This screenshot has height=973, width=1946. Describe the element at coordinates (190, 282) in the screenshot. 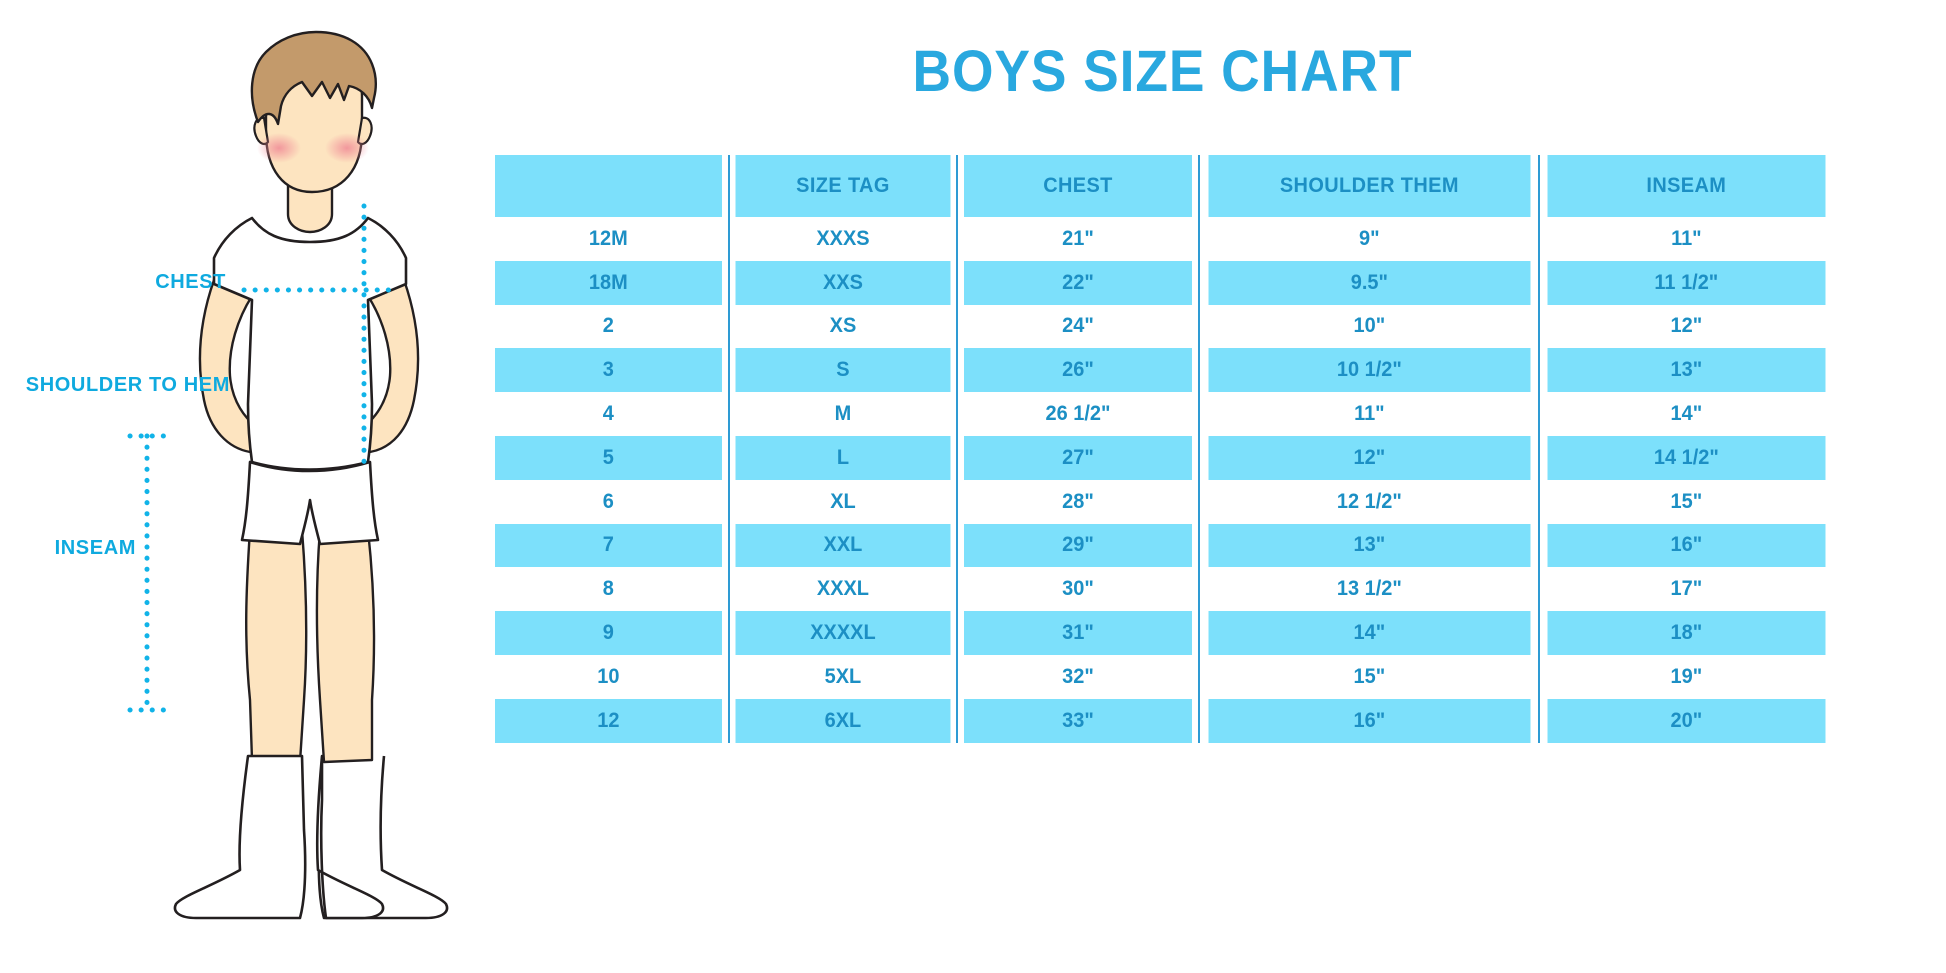

I see `measure-label-chest: CHEST` at that location.